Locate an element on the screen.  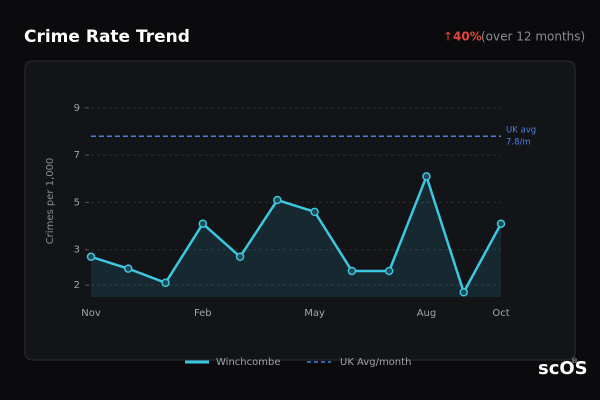
x-tick-label: Nov is located at coordinates (91, 313).